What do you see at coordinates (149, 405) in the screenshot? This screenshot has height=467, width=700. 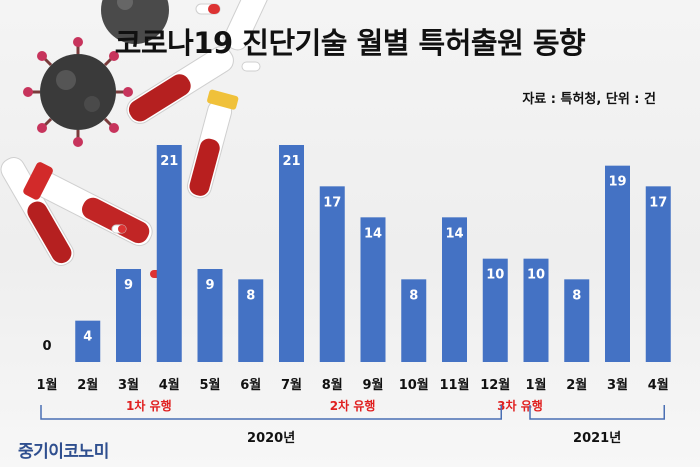 I see `wave-label: 1차 유행` at bounding box center [149, 405].